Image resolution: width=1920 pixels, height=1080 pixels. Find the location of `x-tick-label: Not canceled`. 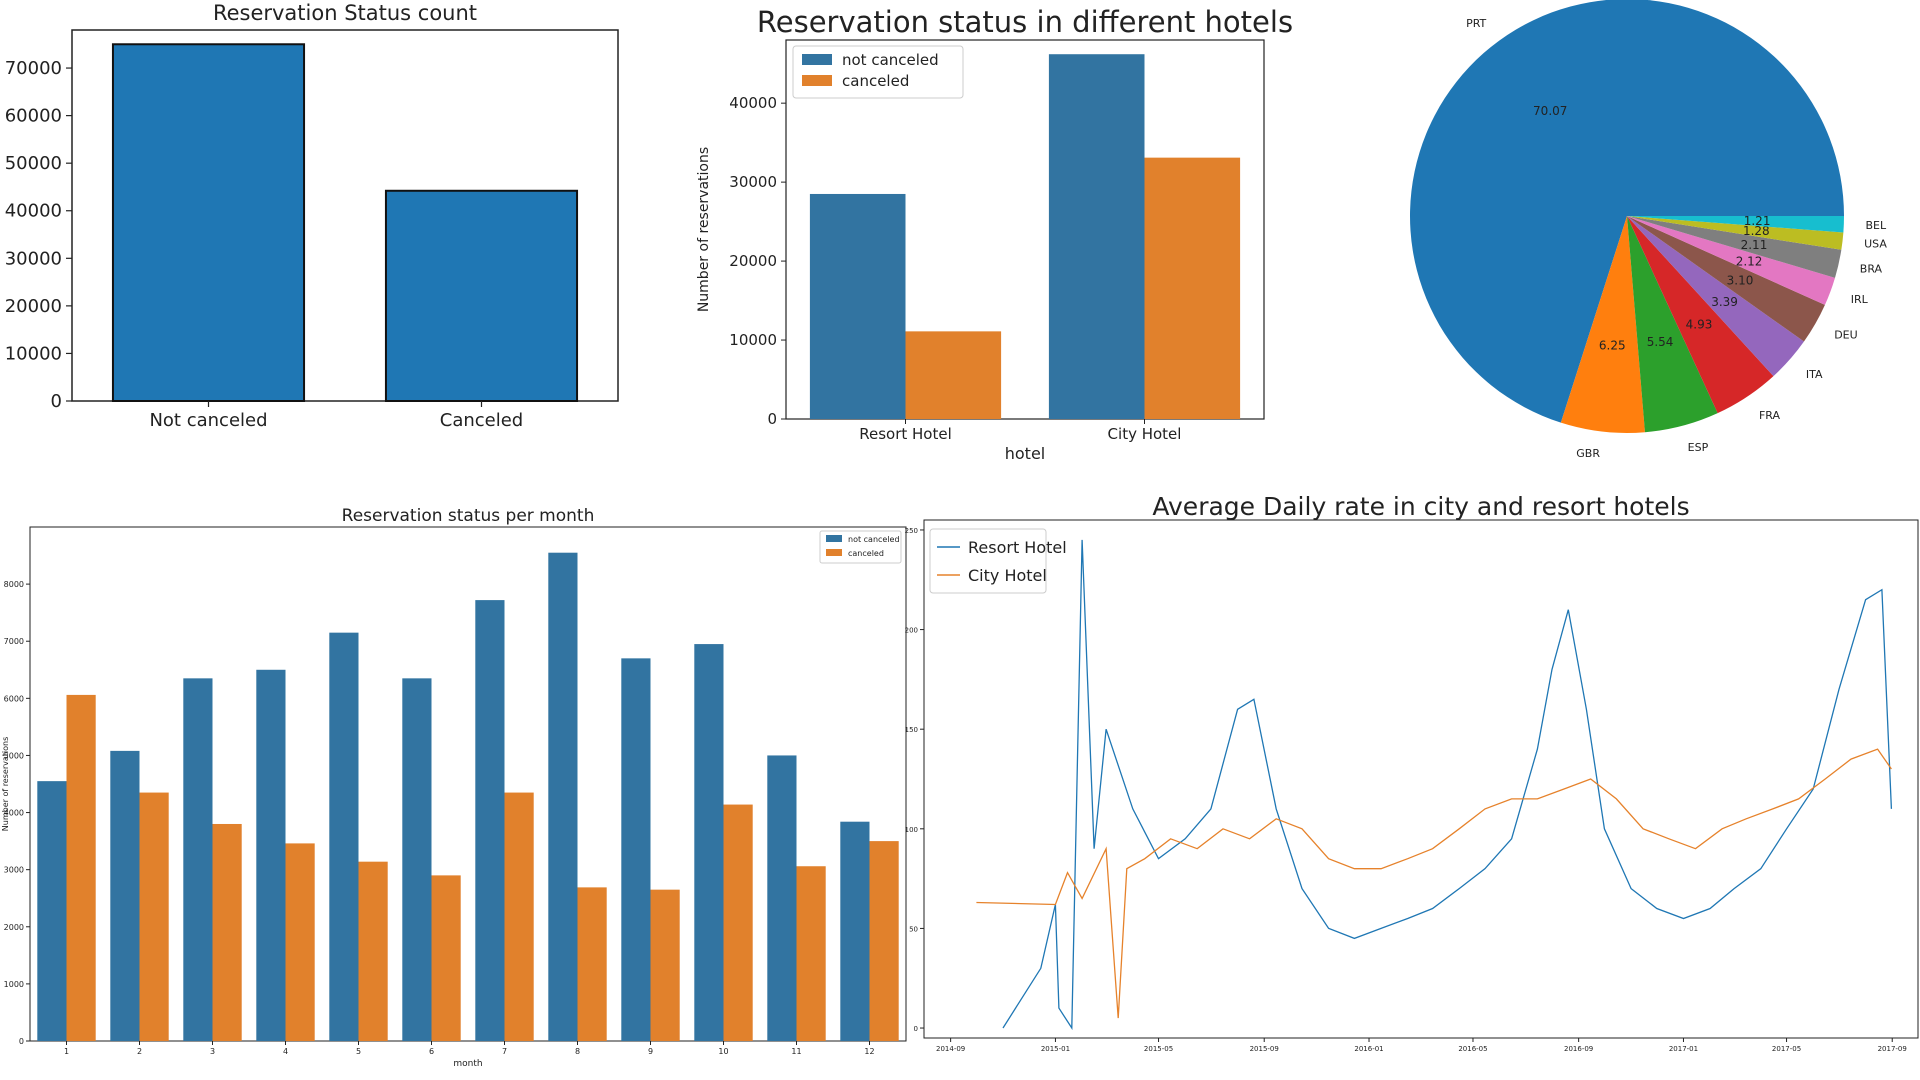

x-tick-label: Not canceled is located at coordinates (208, 420).